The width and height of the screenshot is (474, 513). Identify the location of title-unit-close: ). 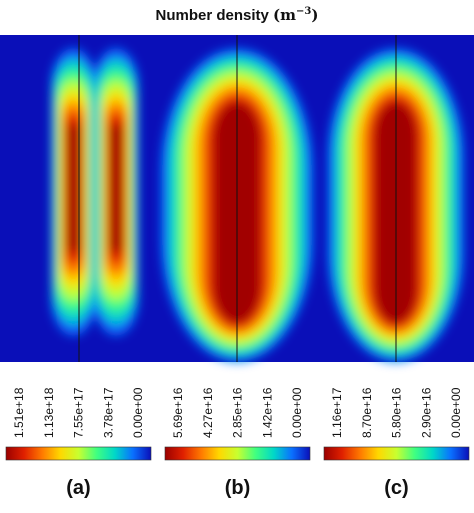
(315, 15).